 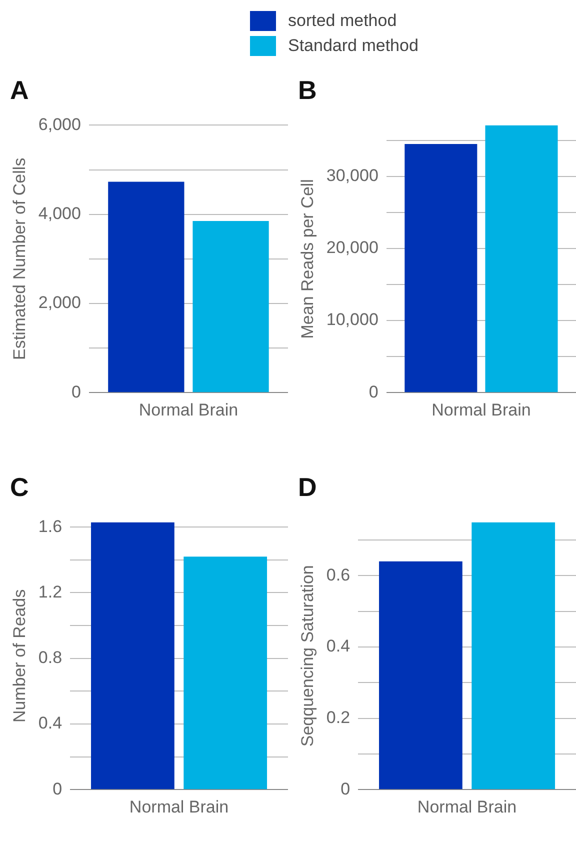 What do you see at coordinates (352, 176) in the screenshot?
I see `y-tick-label: 30,000` at bounding box center [352, 176].